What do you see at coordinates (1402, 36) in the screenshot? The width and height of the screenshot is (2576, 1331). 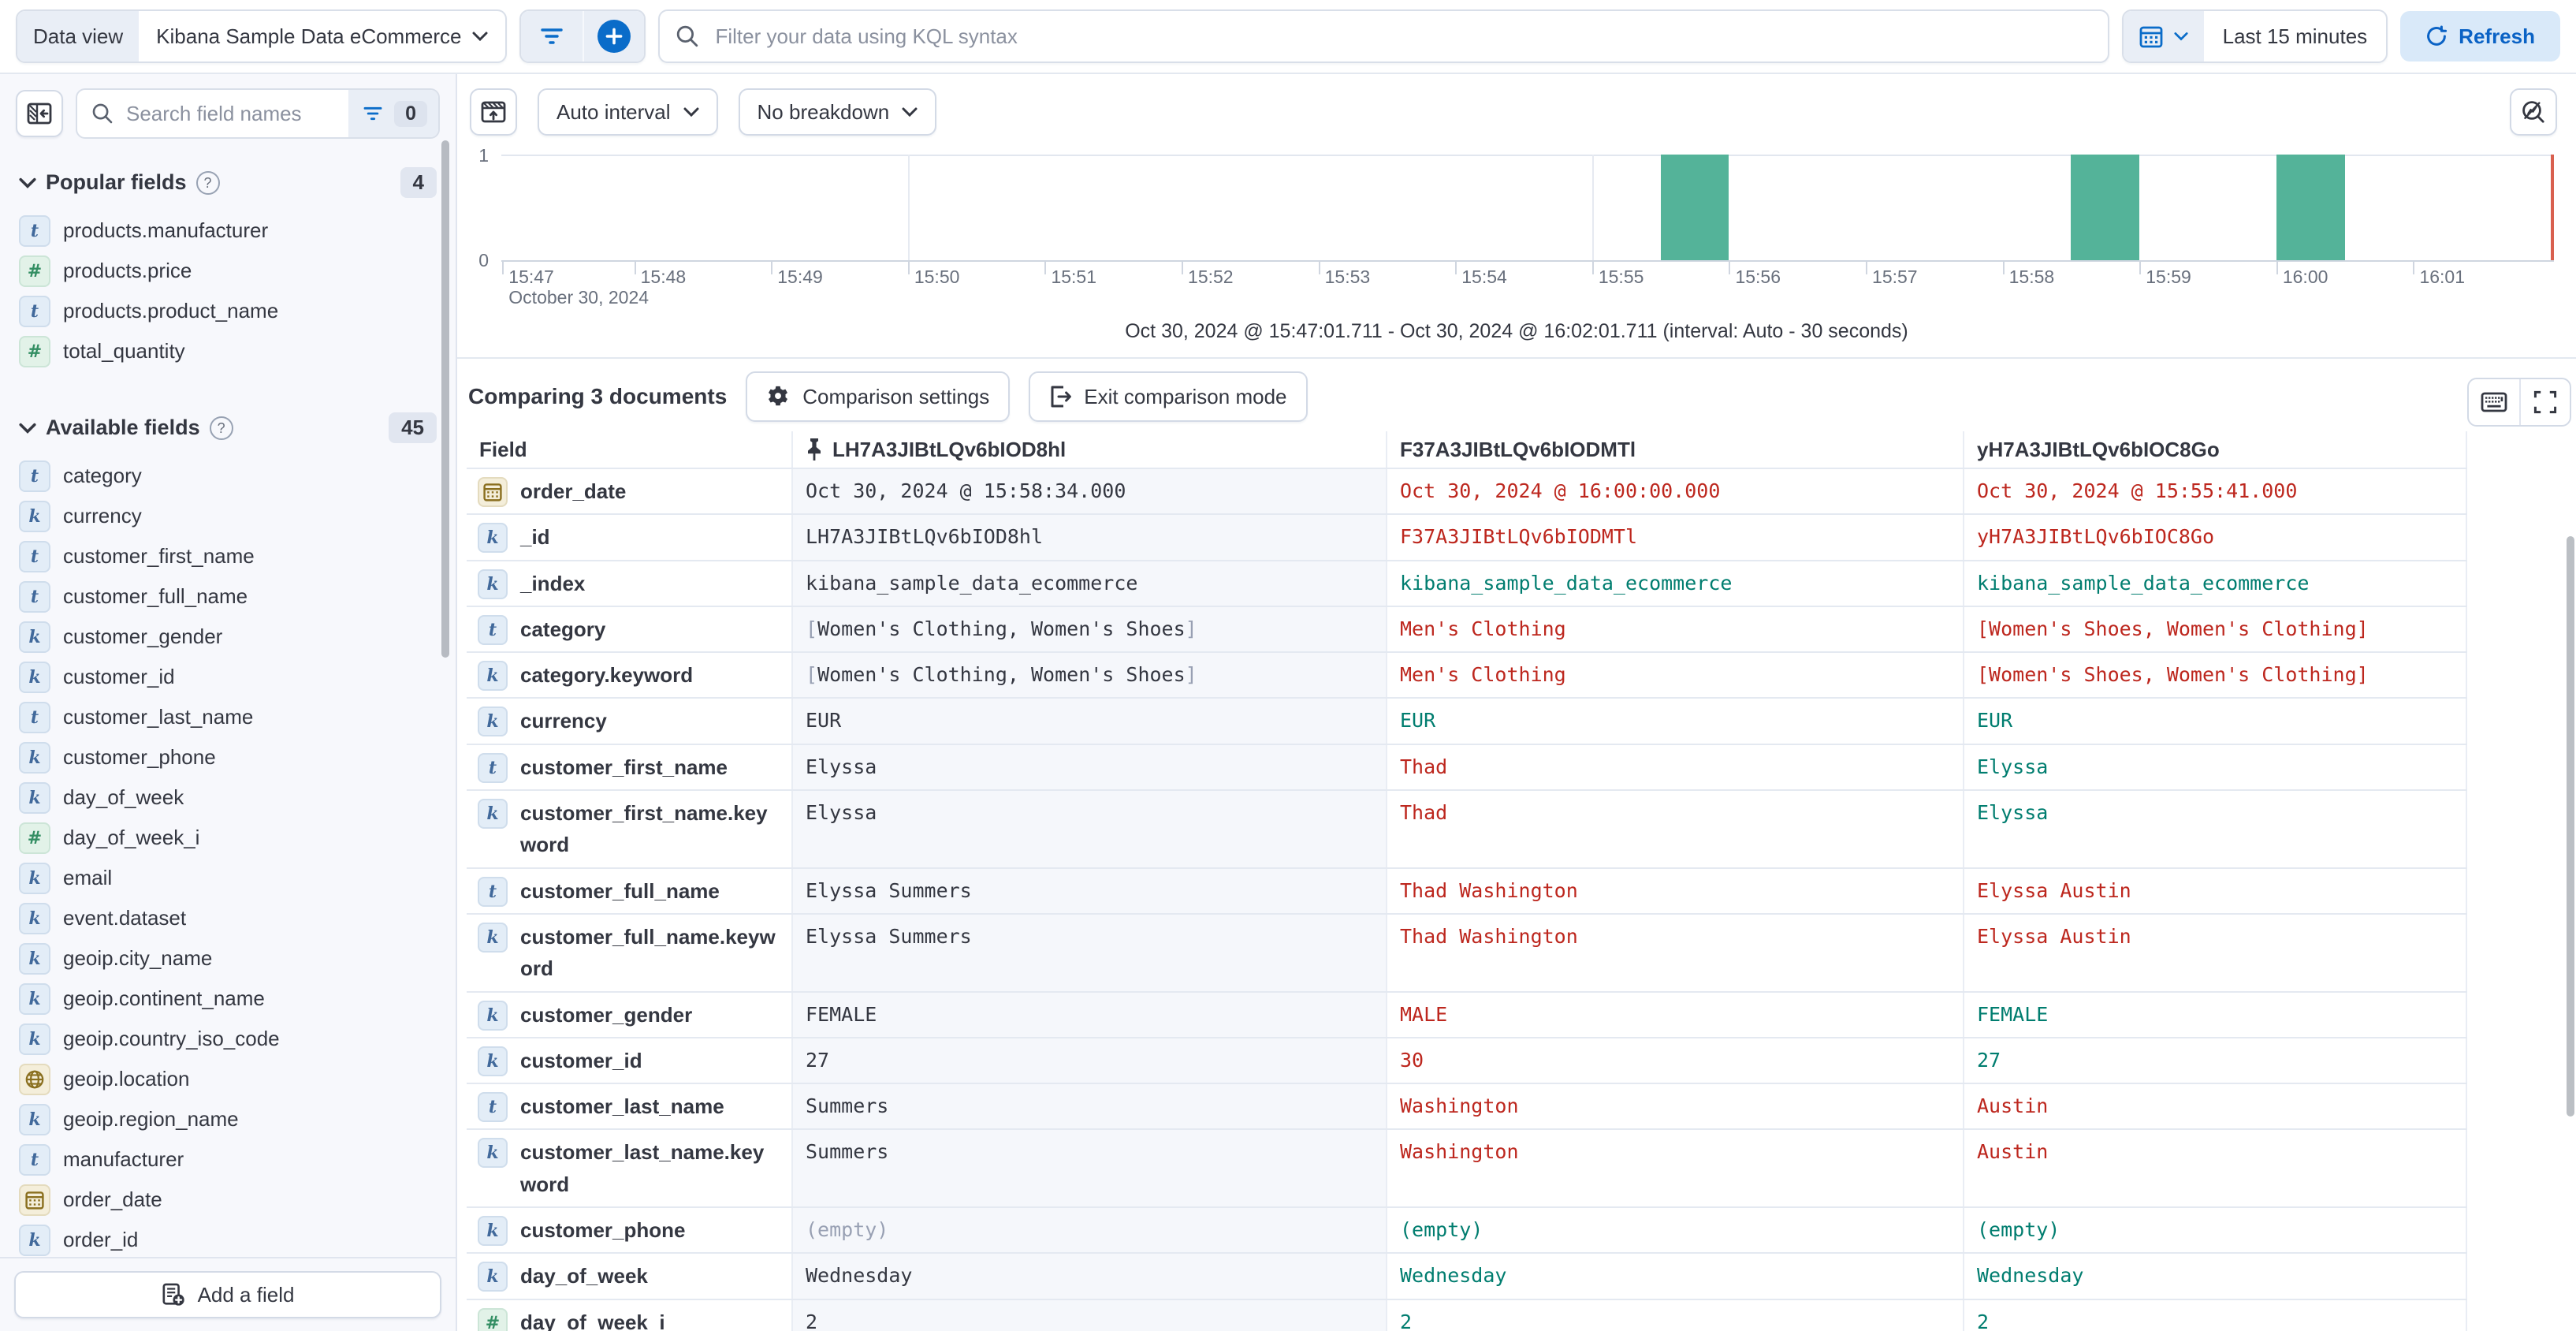 I see `kql-search-input` at bounding box center [1402, 36].